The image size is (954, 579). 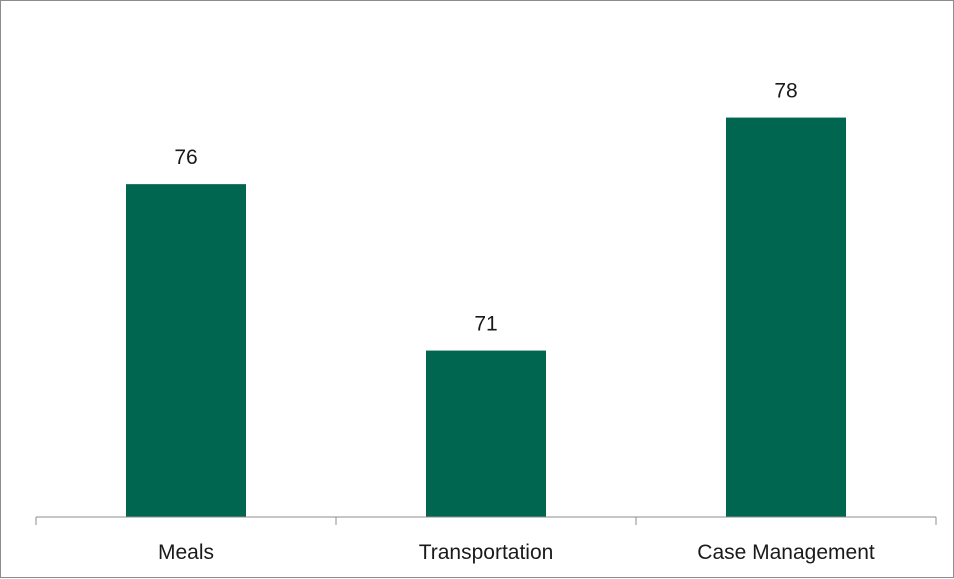 What do you see at coordinates (786, 317) in the screenshot?
I see `bar-case-management` at bounding box center [786, 317].